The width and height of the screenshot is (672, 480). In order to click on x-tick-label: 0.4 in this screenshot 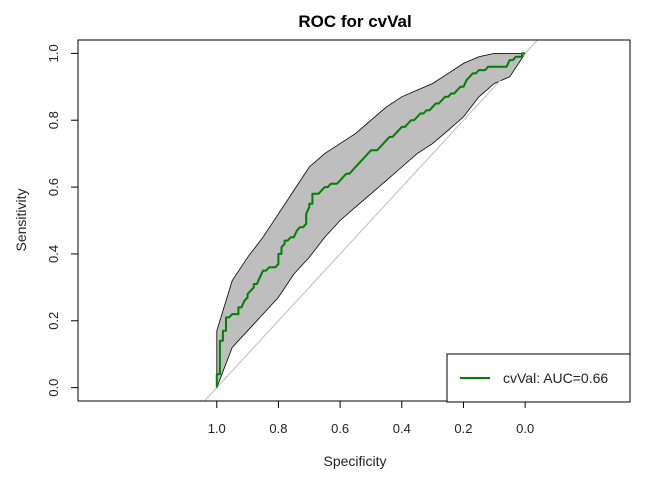, I will do `click(402, 428)`.